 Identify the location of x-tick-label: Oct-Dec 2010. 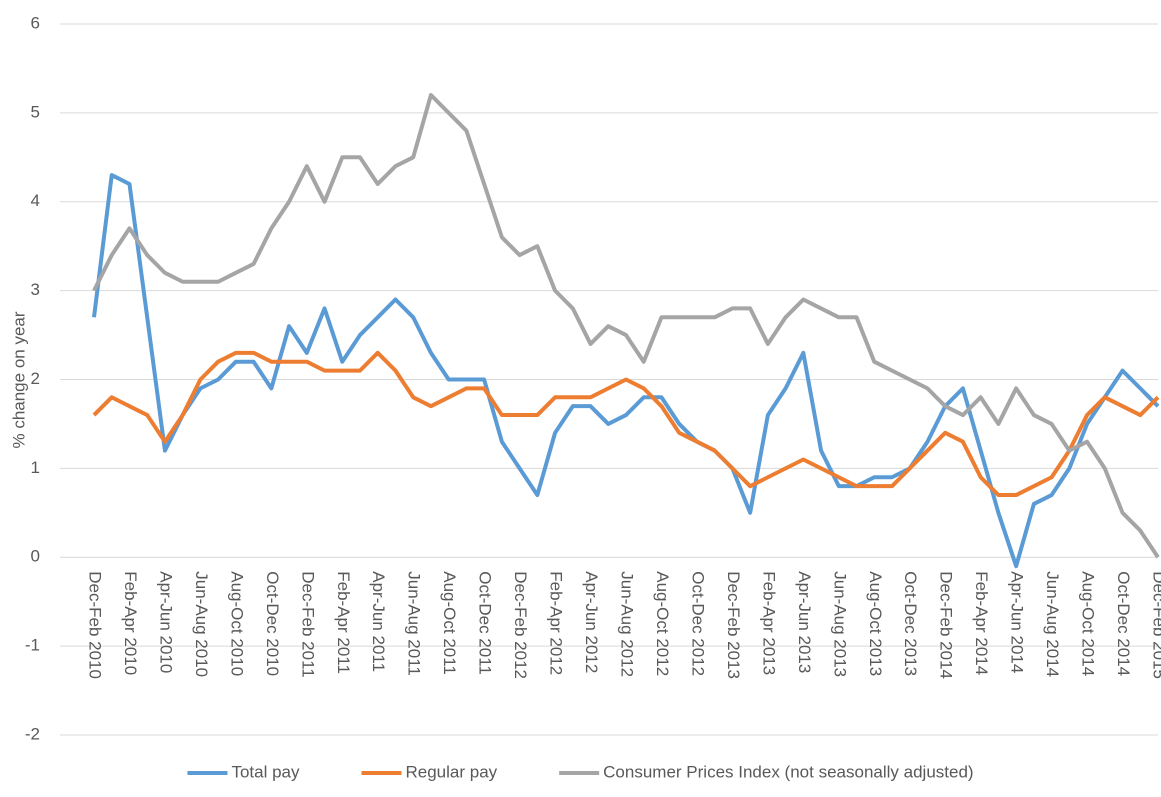
(272, 623).